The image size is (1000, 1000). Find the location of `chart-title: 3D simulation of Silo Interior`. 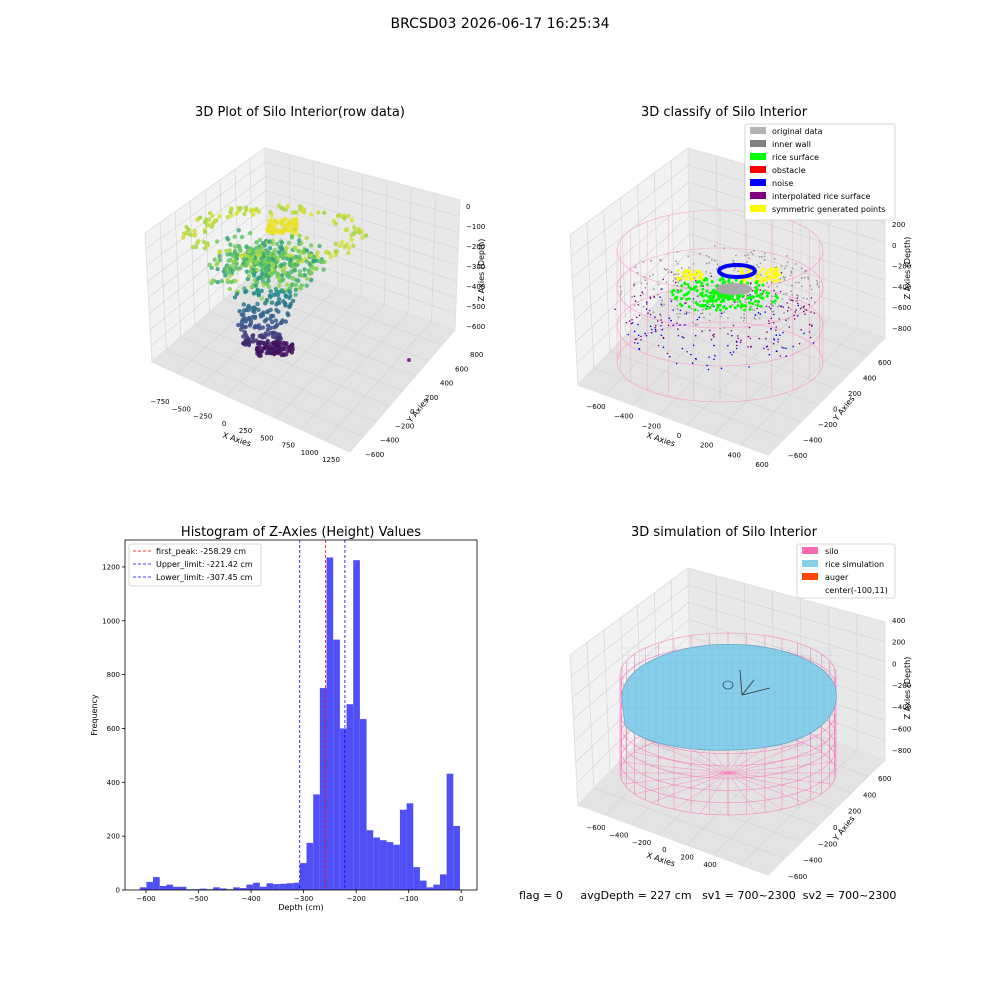

chart-title: 3D simulation of Silo Interior is located at coordinates (724, 532).